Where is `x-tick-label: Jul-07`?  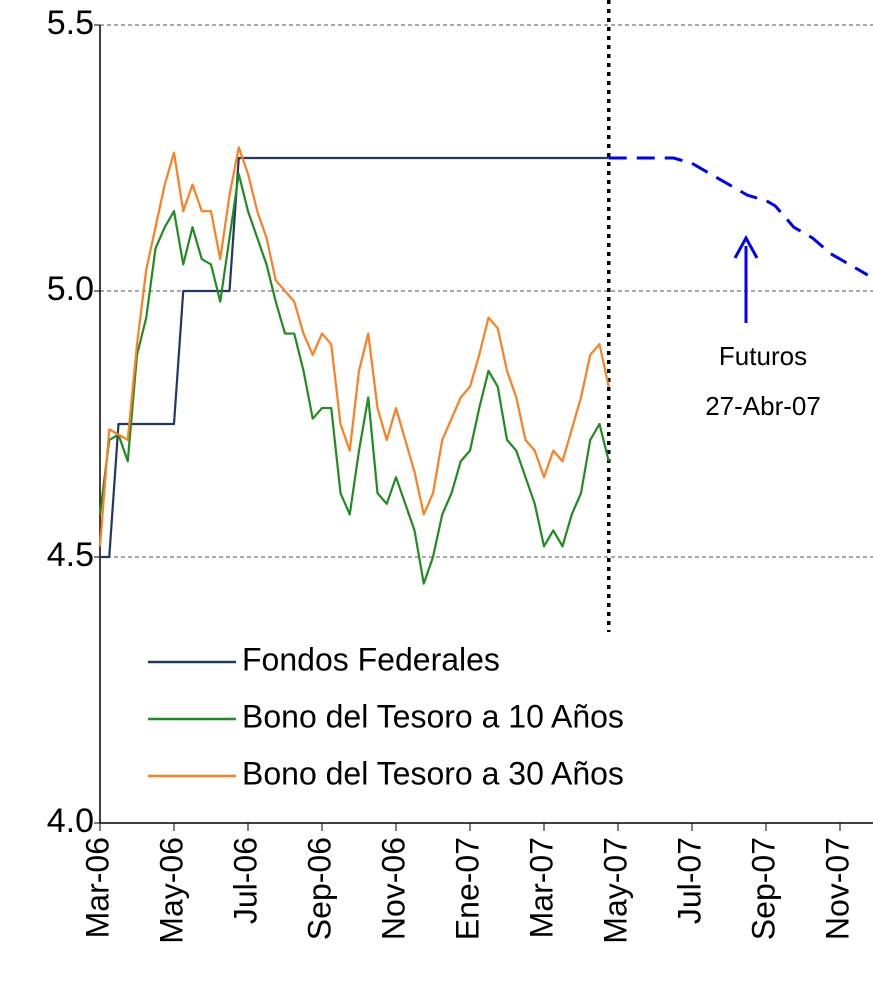 x-tick-label: Jul-07 is located at coordinates (689, 880).